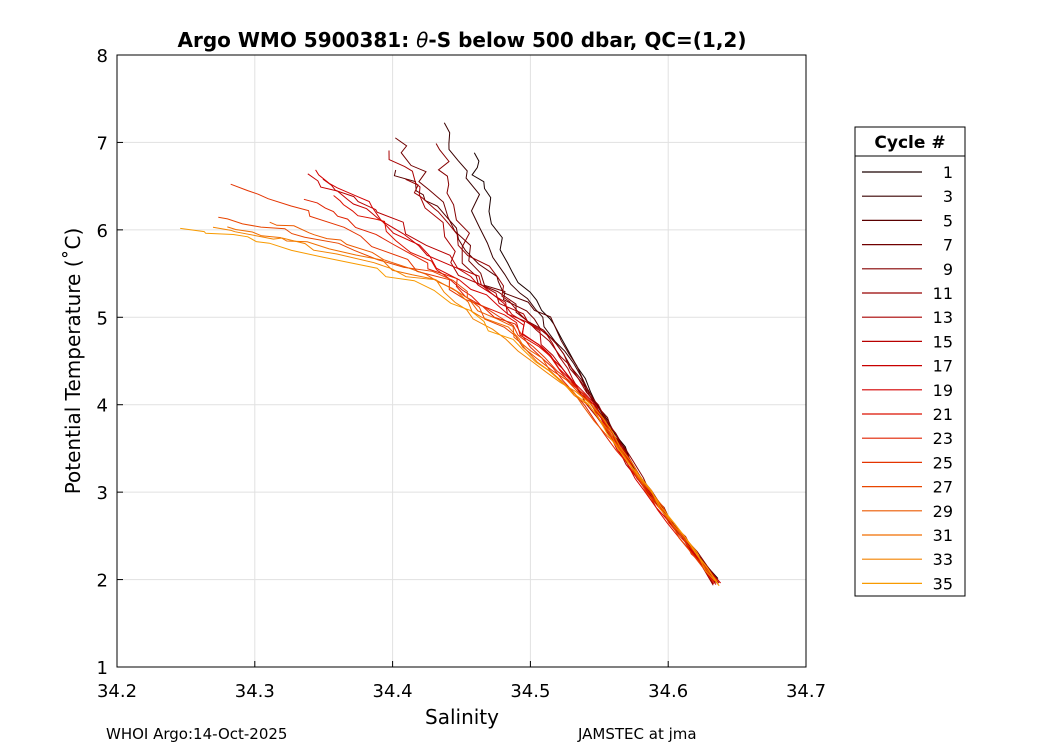  I want to click on legend-label: 17, so click(943, 366).